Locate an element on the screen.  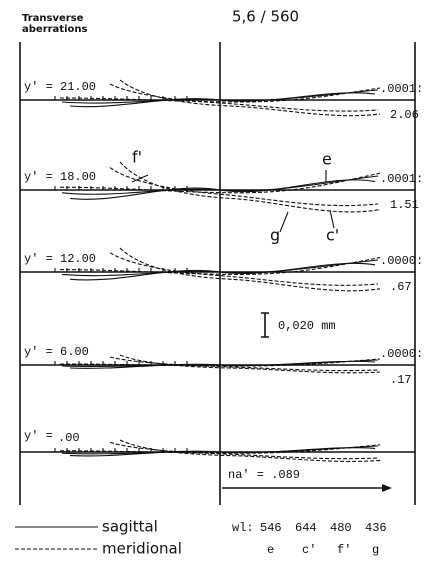
curve-label: c' is located at coordinates (332, 235).